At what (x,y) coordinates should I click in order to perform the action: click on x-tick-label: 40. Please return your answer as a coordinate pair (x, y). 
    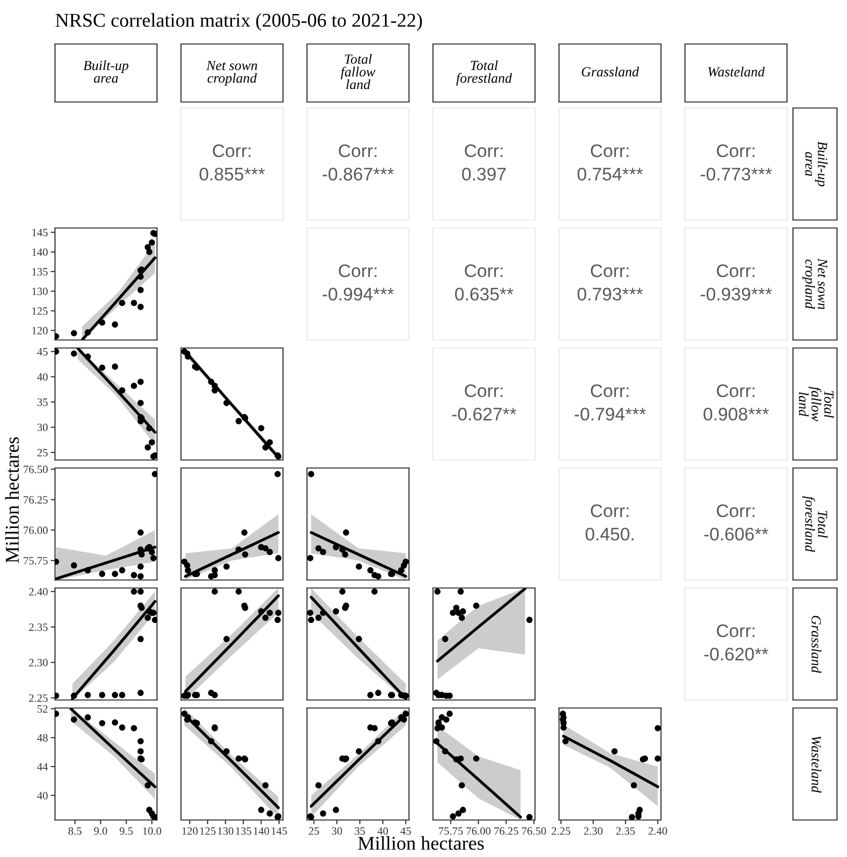
    Looking at the image, I should click on (382, 831).